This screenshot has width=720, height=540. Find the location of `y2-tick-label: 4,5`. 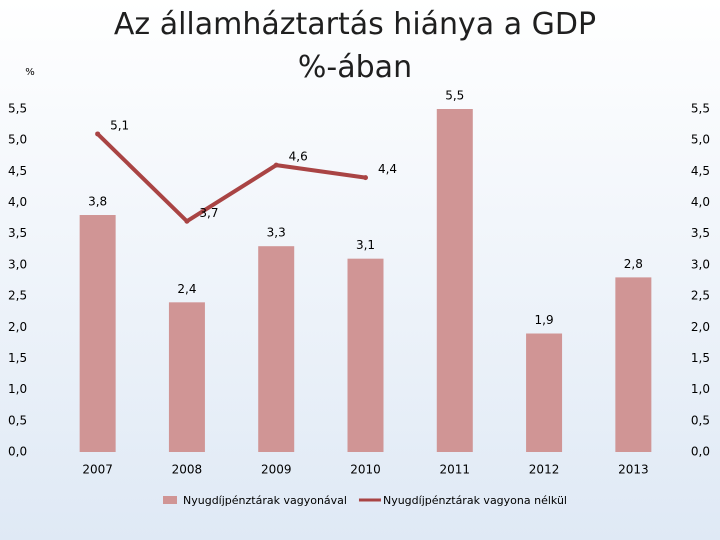

y2-tick-label: 4,5 is located at coordinates (700, 171).